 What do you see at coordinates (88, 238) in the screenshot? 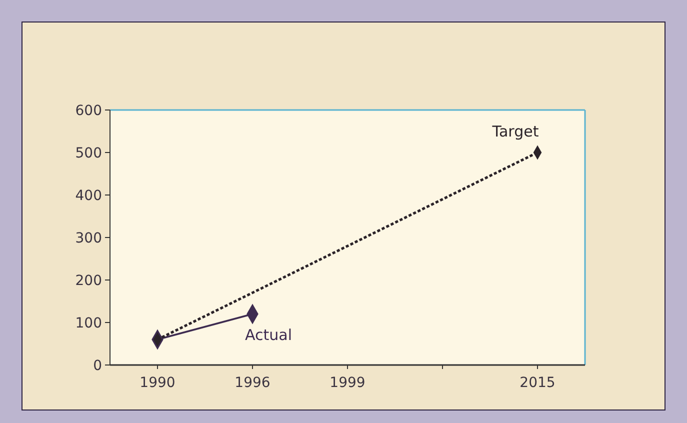
I see `y-tick-label: 300` at bounding box center [88, 238].